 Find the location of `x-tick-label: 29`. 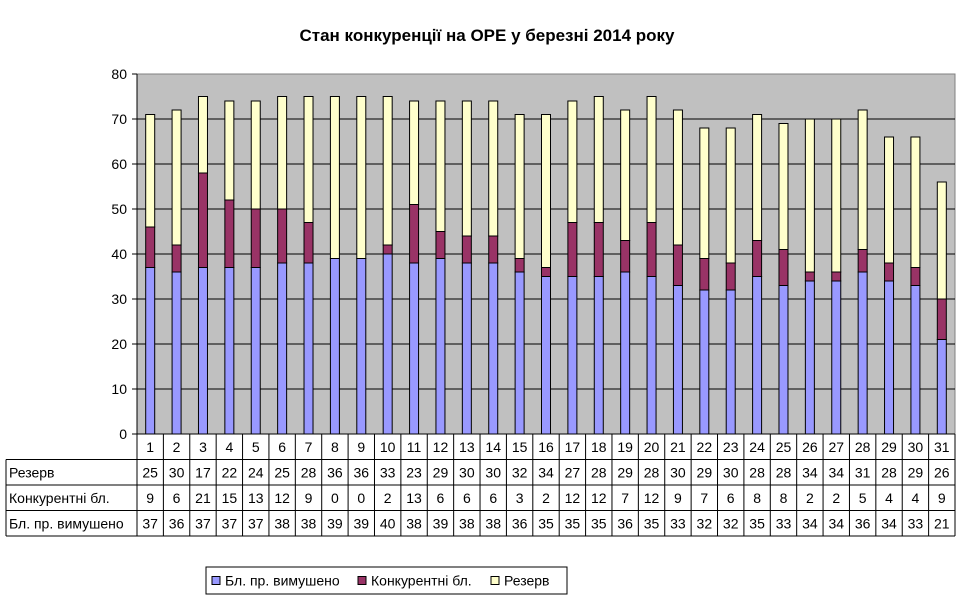

x-tick-label: 29 is located at coordinates (889, 447).